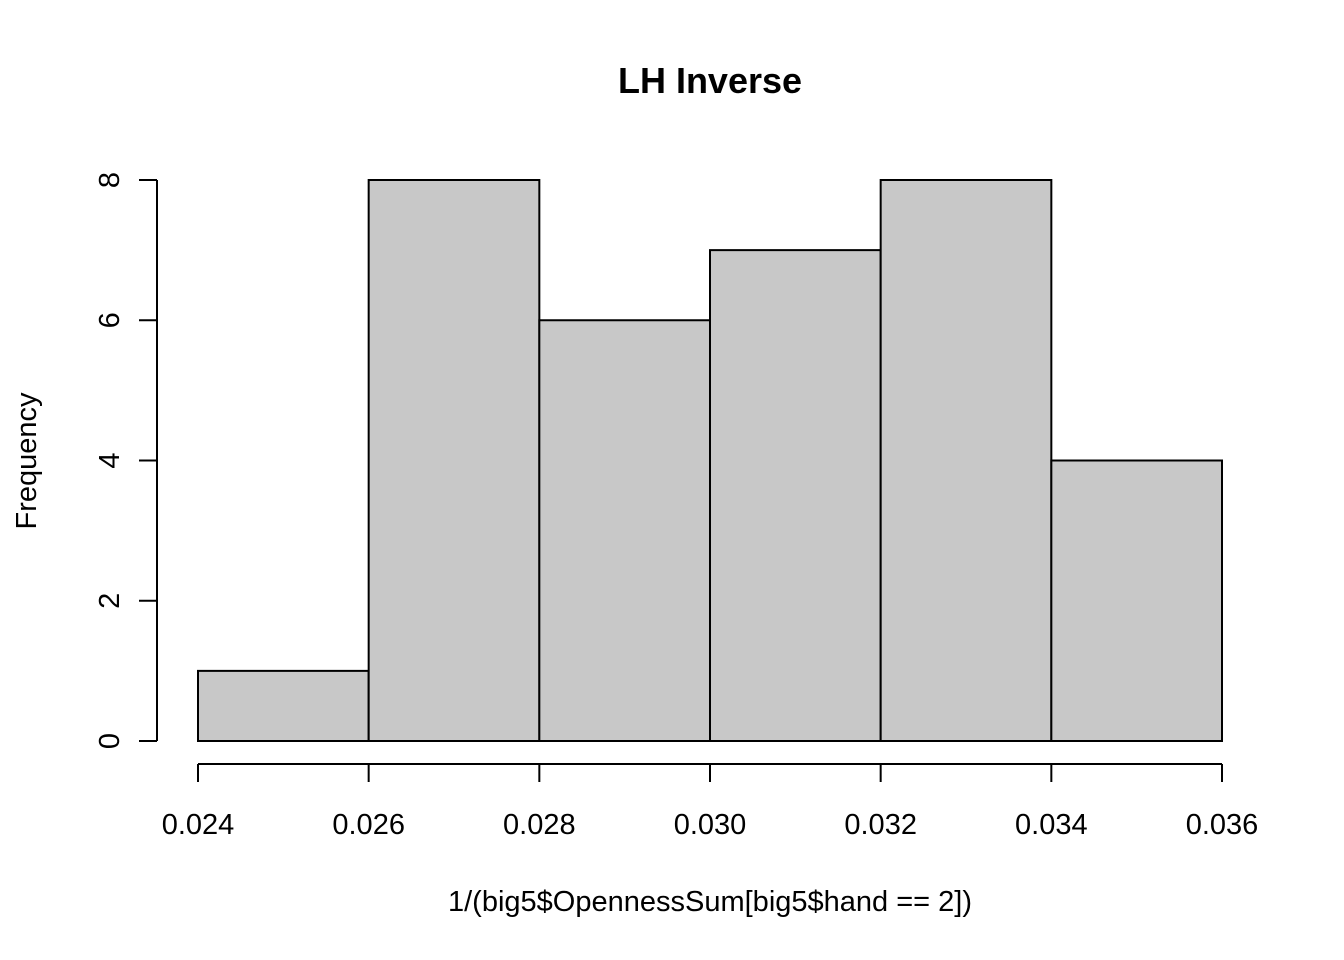 The image size is (1344, 960). I want to click on x-tick-label-4: 0.032, so click(880, 825).